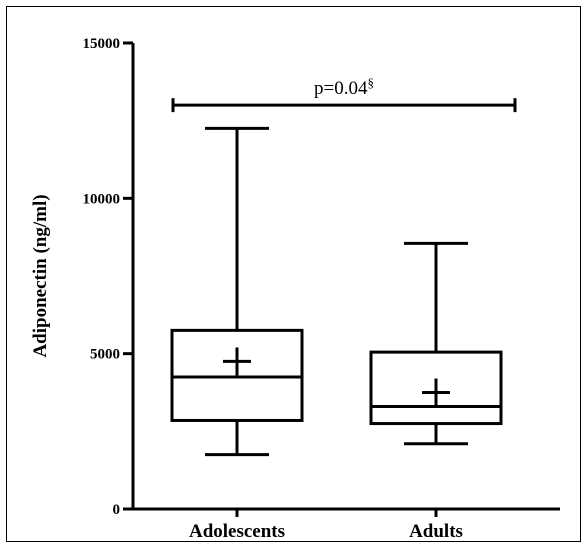 The image size is (587, 548). What do you see at coordinates (341, 88) in the screenshot?
I see `p-value-text: p=0.04` at bounding box center [341, 88].